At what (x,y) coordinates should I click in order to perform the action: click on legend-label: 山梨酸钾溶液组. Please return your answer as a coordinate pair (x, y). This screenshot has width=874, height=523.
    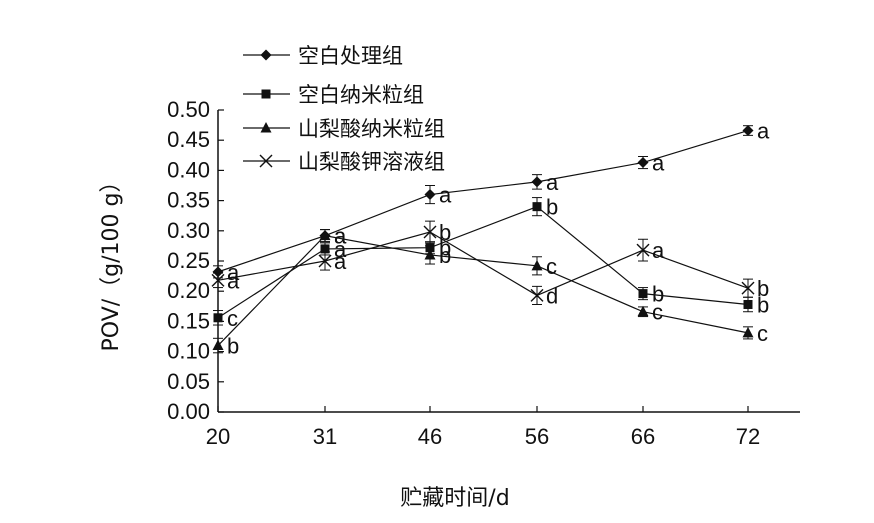
    Looking at the image, I should click on (371, 162).